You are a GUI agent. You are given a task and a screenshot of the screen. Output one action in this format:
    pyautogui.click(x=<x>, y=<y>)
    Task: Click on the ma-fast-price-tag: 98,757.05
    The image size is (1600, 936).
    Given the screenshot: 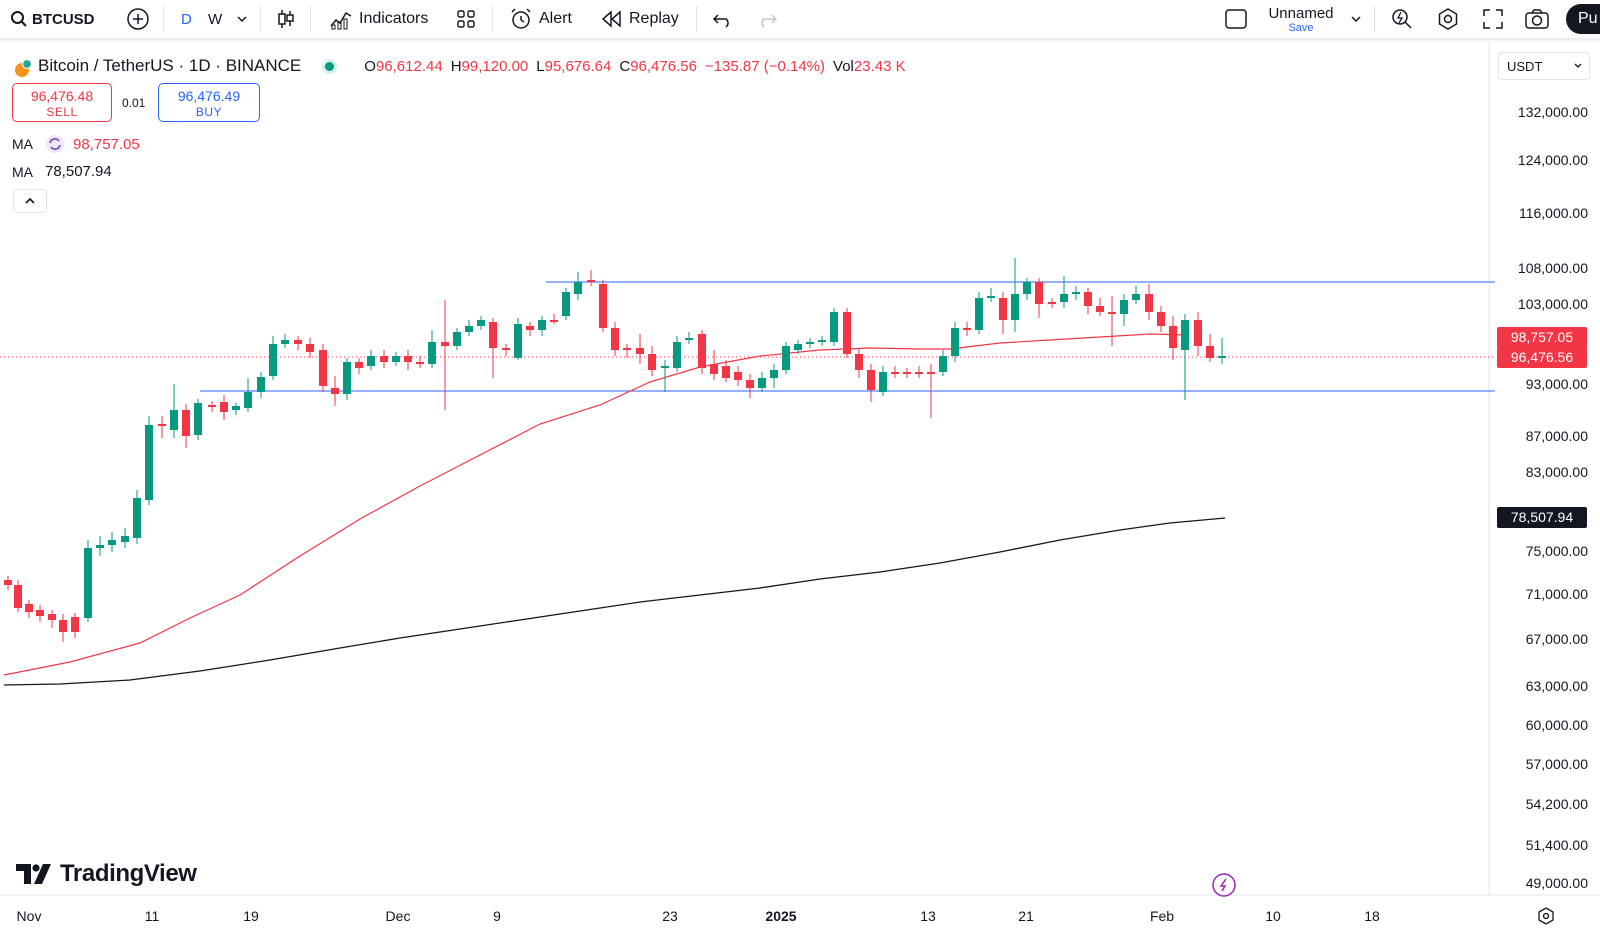 What is the action you would take?
    pyautogui.click(x=1542, y=337)
    